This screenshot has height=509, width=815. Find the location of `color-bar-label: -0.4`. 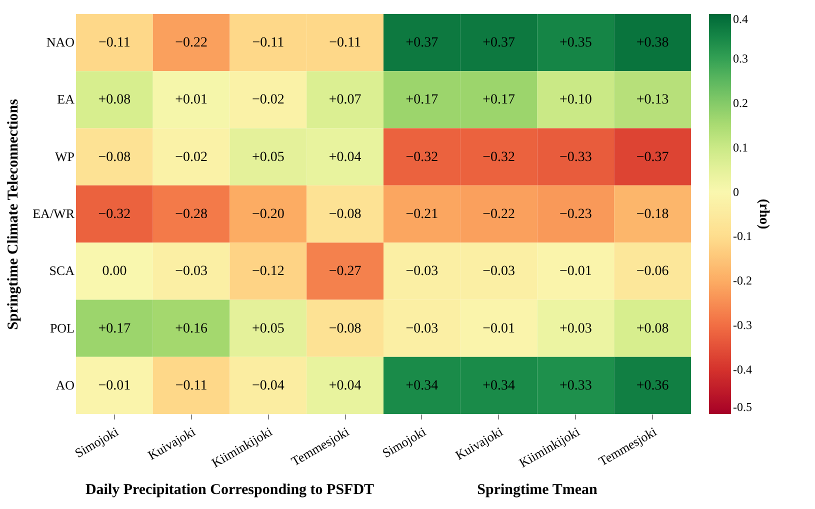

color-bar-label: -0.4 is located at coordinates (742, 369).